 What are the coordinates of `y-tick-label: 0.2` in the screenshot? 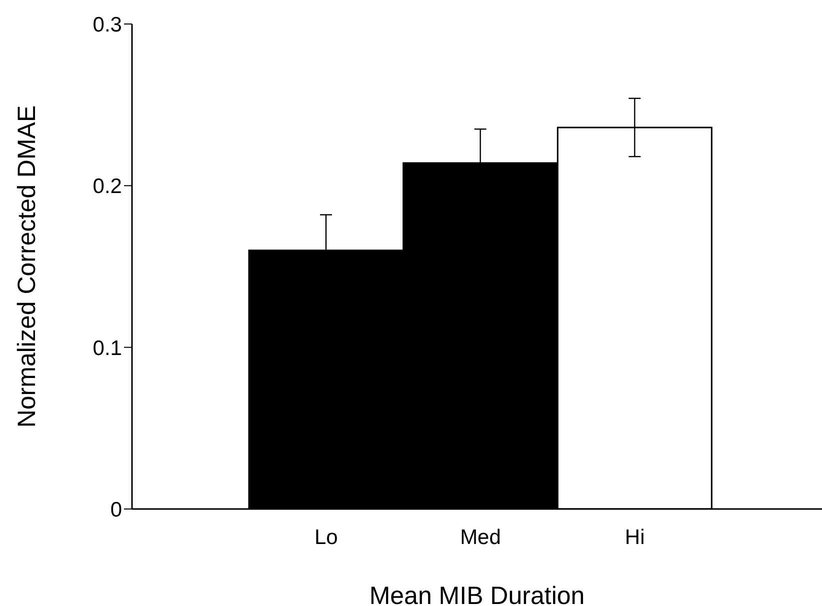 It's located at (107, 186).